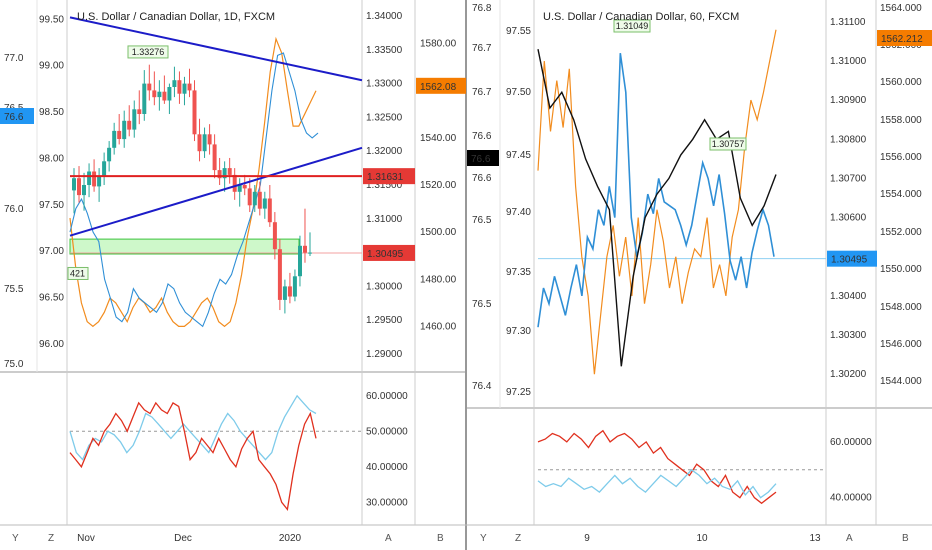  What do you see at coordinates (148, 52) in the screenshot?
I see `left-high-callout: 1.33276` at bounding box center [148, 52].